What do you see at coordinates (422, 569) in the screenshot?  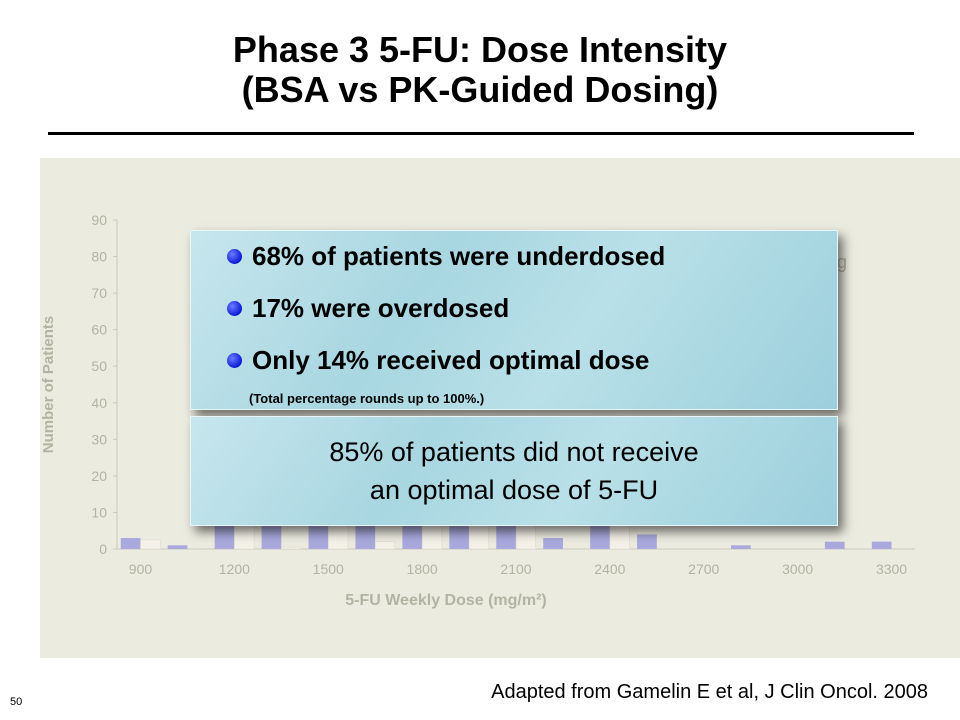 I see `x-tick-label: 1800` at bounding box center [422, 569].